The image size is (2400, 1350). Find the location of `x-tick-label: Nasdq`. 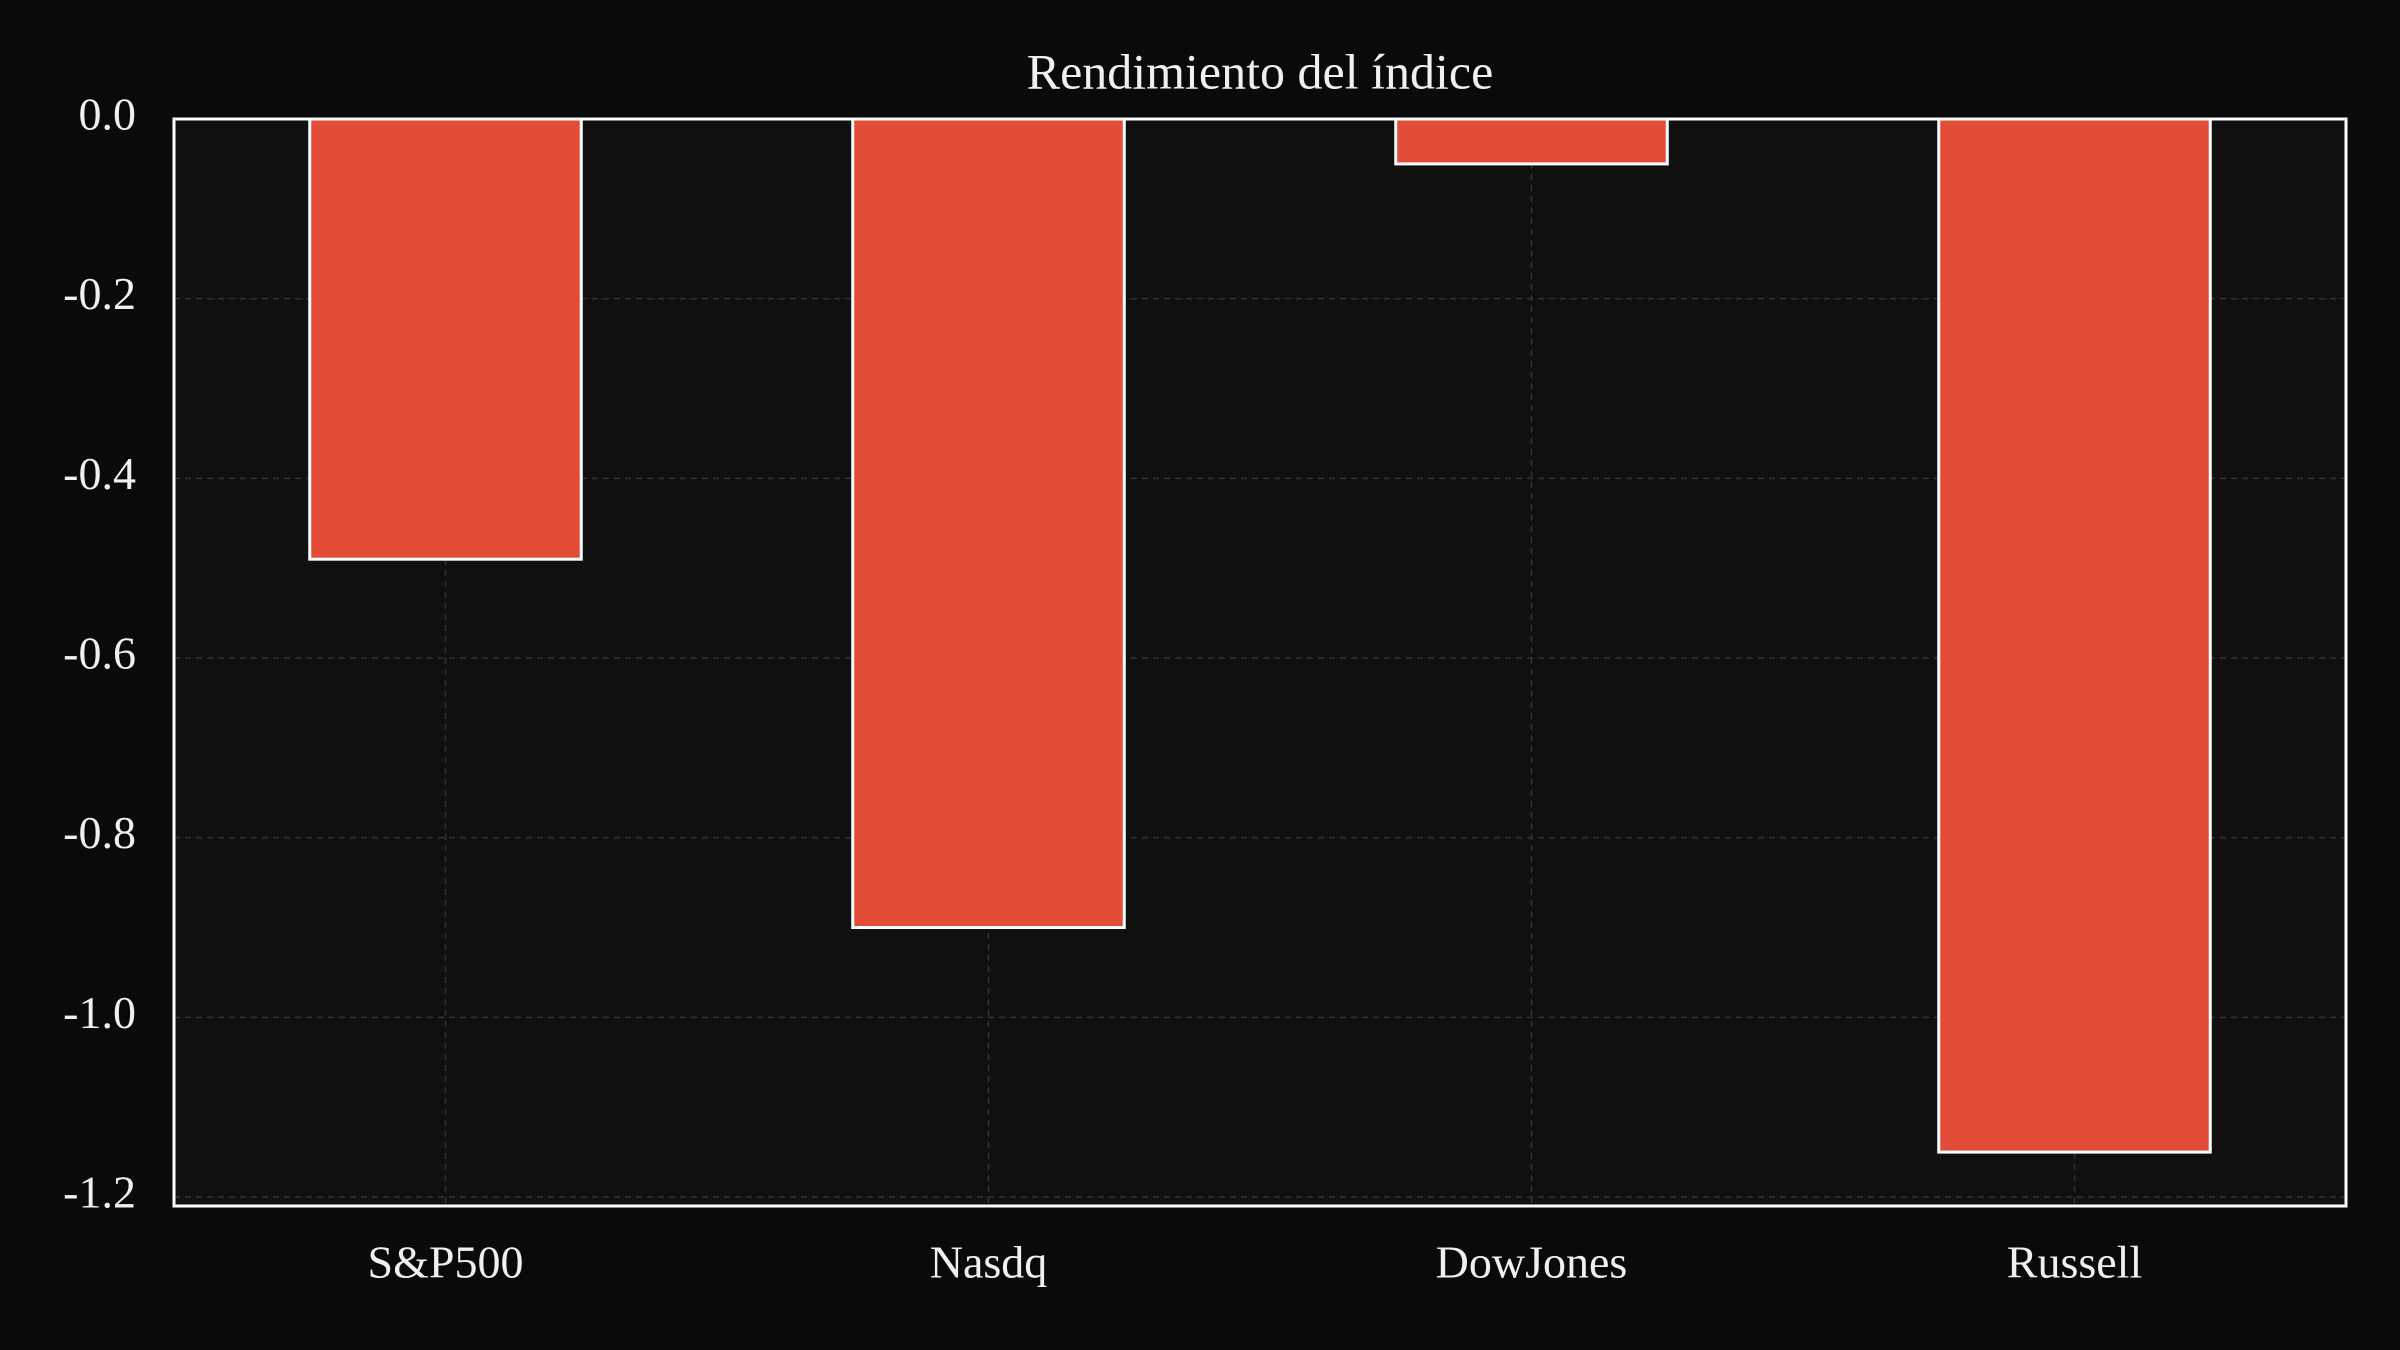

x-tick-label: Nasdq is located at coordinates (989, 1262).